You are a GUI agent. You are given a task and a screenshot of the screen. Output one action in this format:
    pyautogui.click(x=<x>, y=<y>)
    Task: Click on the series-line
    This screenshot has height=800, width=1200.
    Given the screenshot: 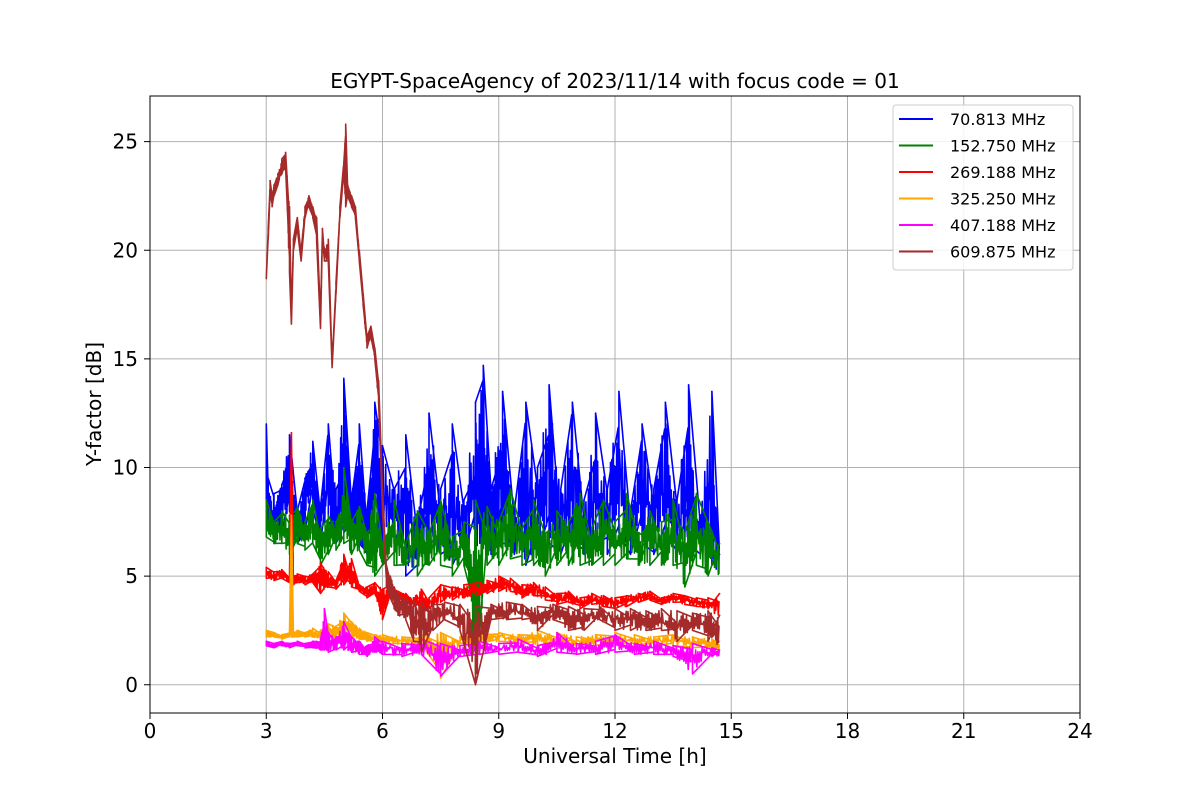 What is the action you would take?
    pyautogui.click(x=493, y=526)
    